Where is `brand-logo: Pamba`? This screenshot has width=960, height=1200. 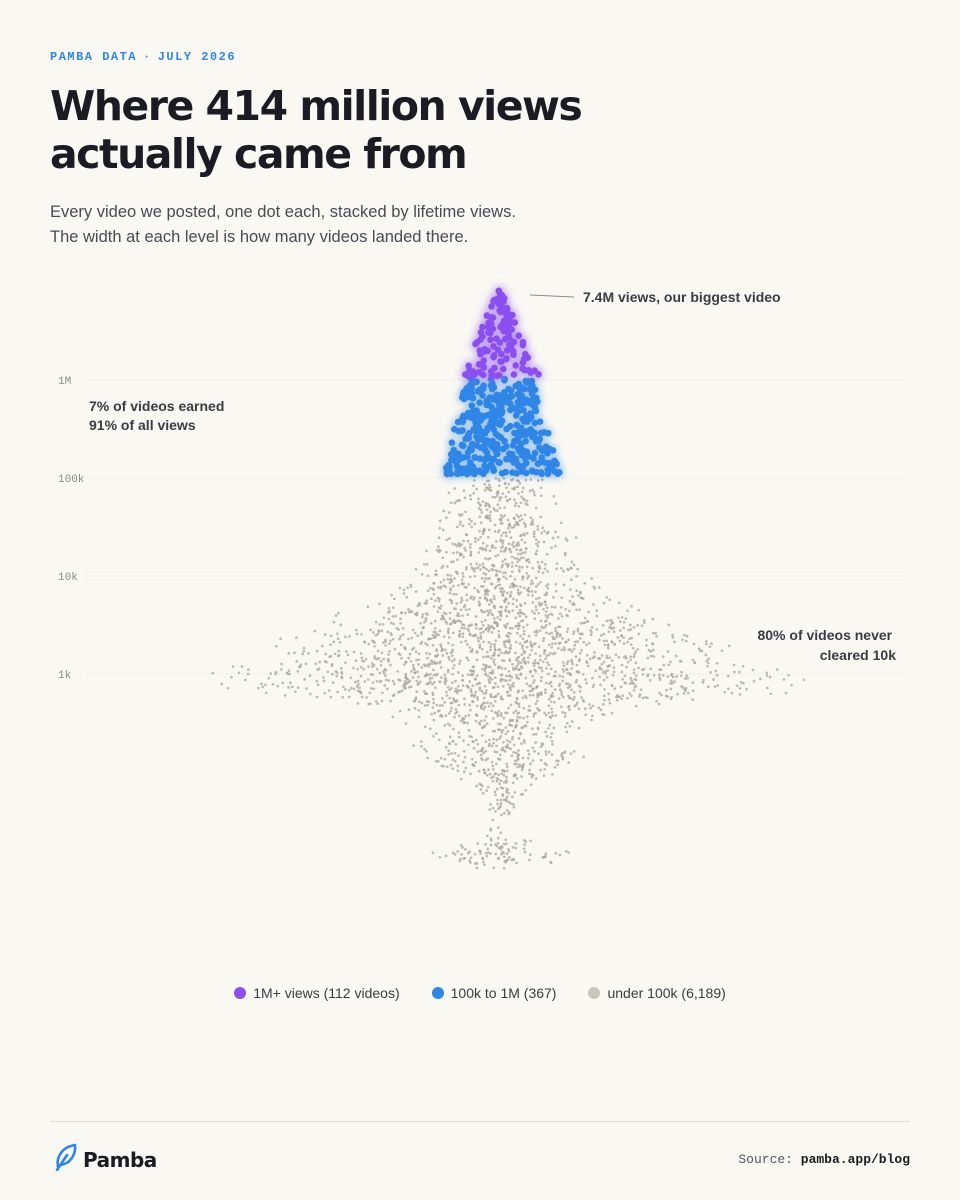
brand-logo: Pamba is located at coordinates (105, 1159).